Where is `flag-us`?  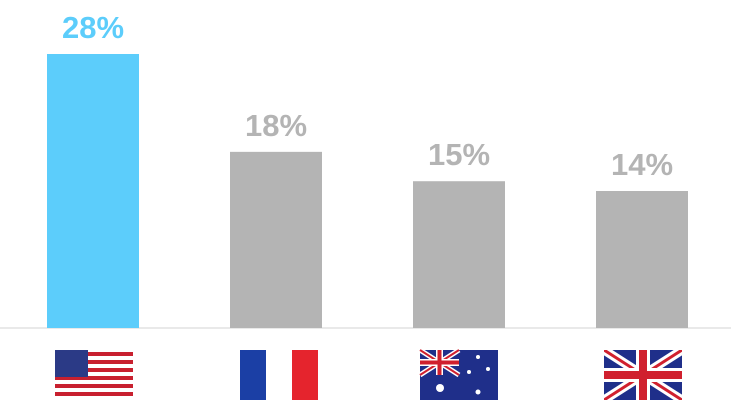
flag-us is located at coordinates (94, 375).